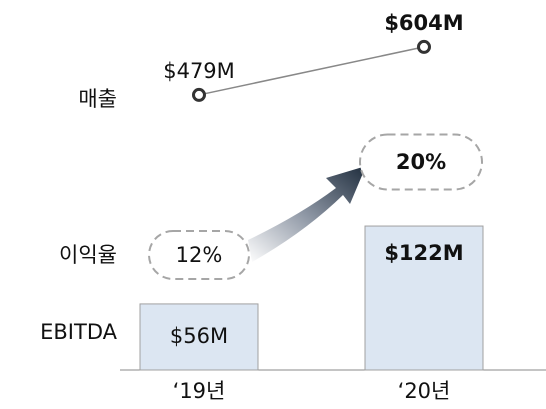  What do you see at coordinates (423, 23) in the screenshot?
I see `value-label: $604M` at bounding box center [423, 23].